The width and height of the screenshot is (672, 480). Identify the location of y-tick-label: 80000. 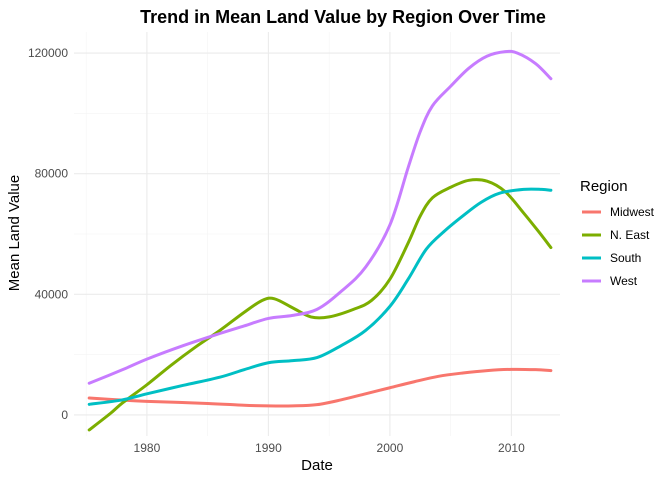
(52, 174).